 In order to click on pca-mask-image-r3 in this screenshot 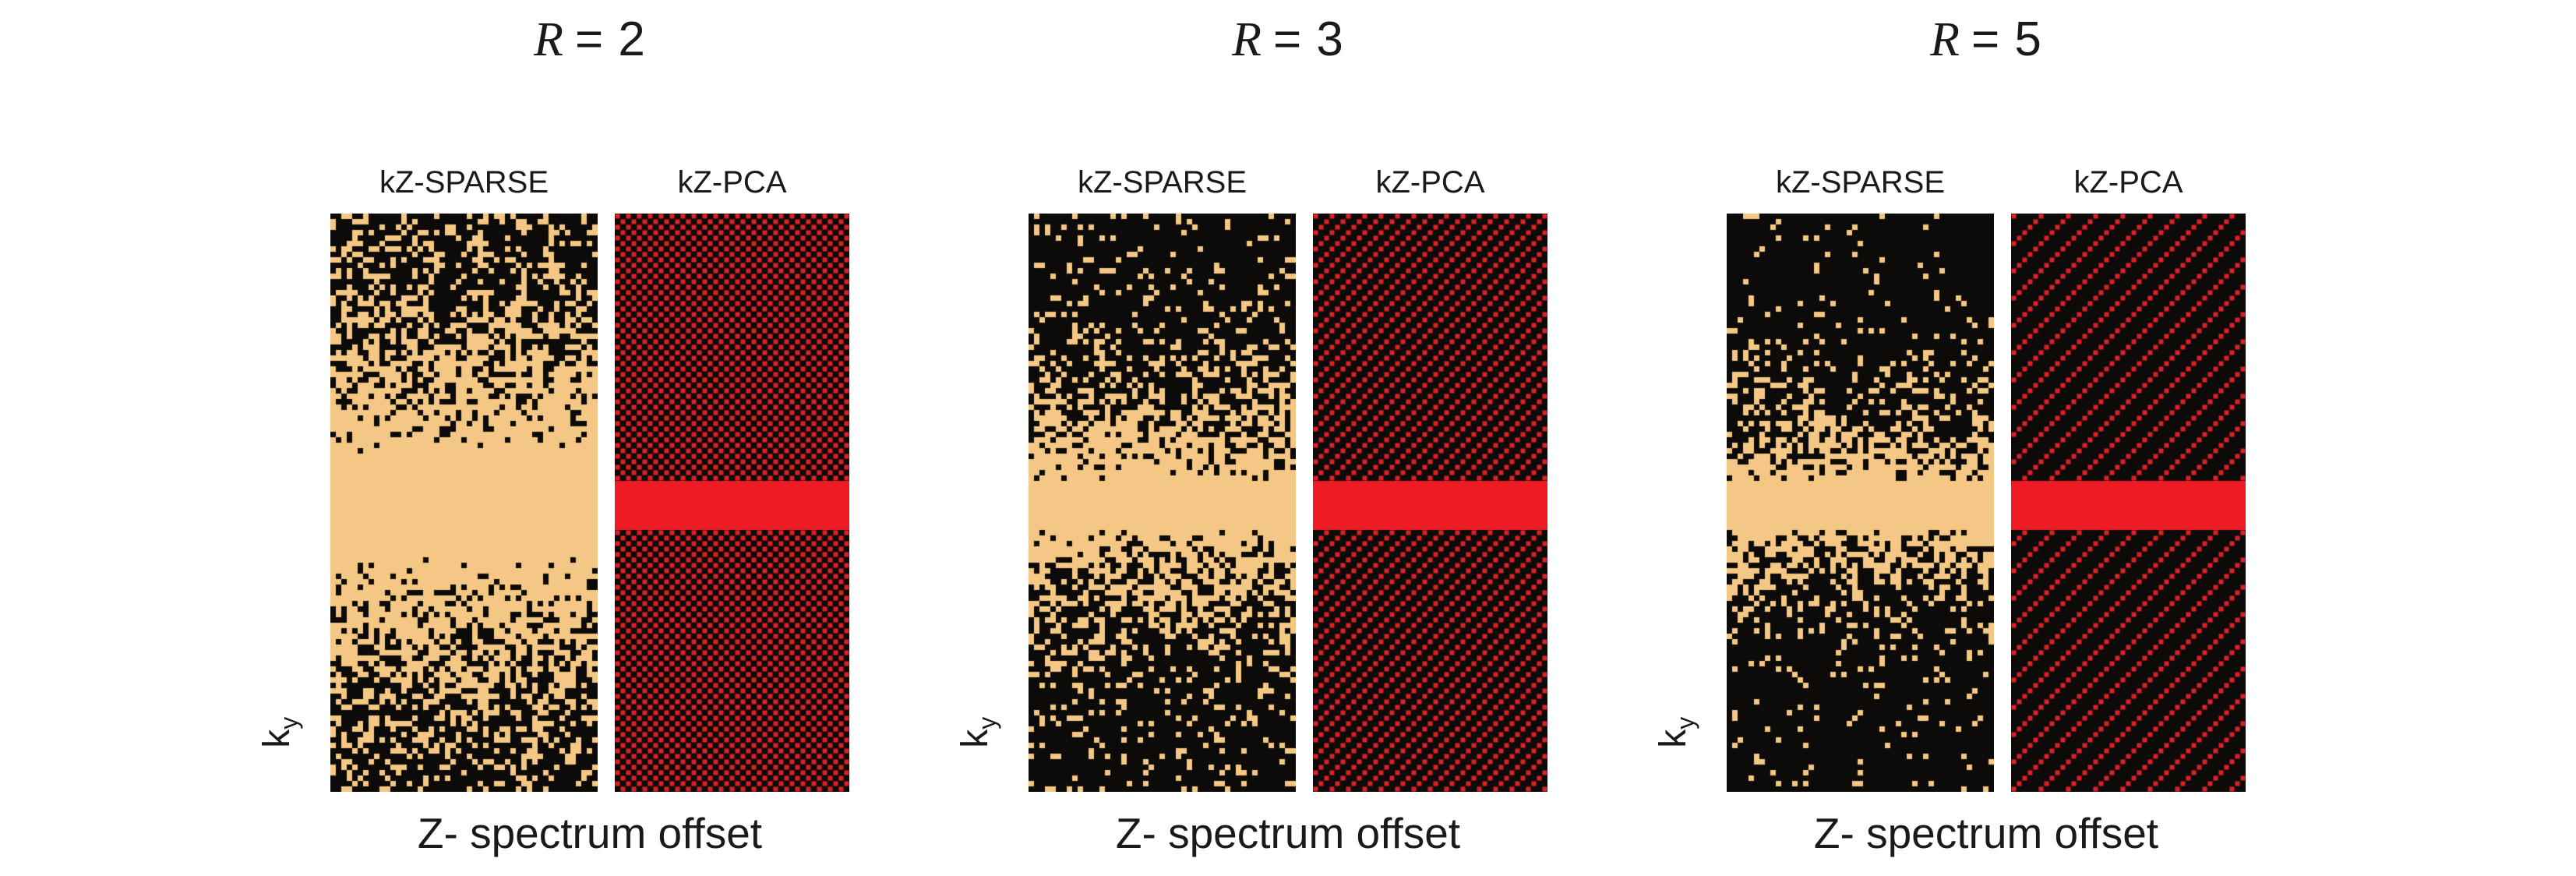, I will do `click(1430, 503)`.